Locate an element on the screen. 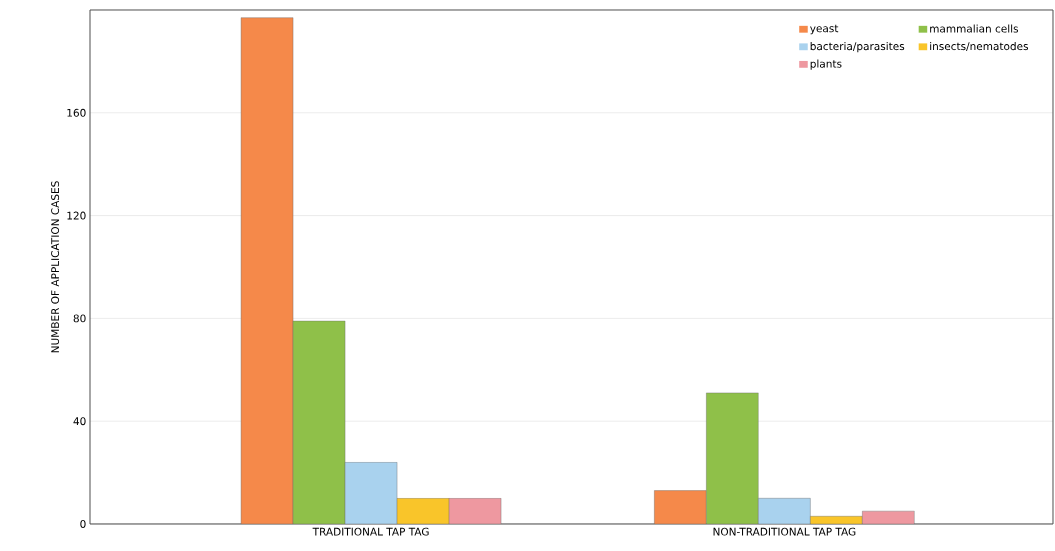  legend-label: bacteria/parasites is located at coordinates (857, 47).